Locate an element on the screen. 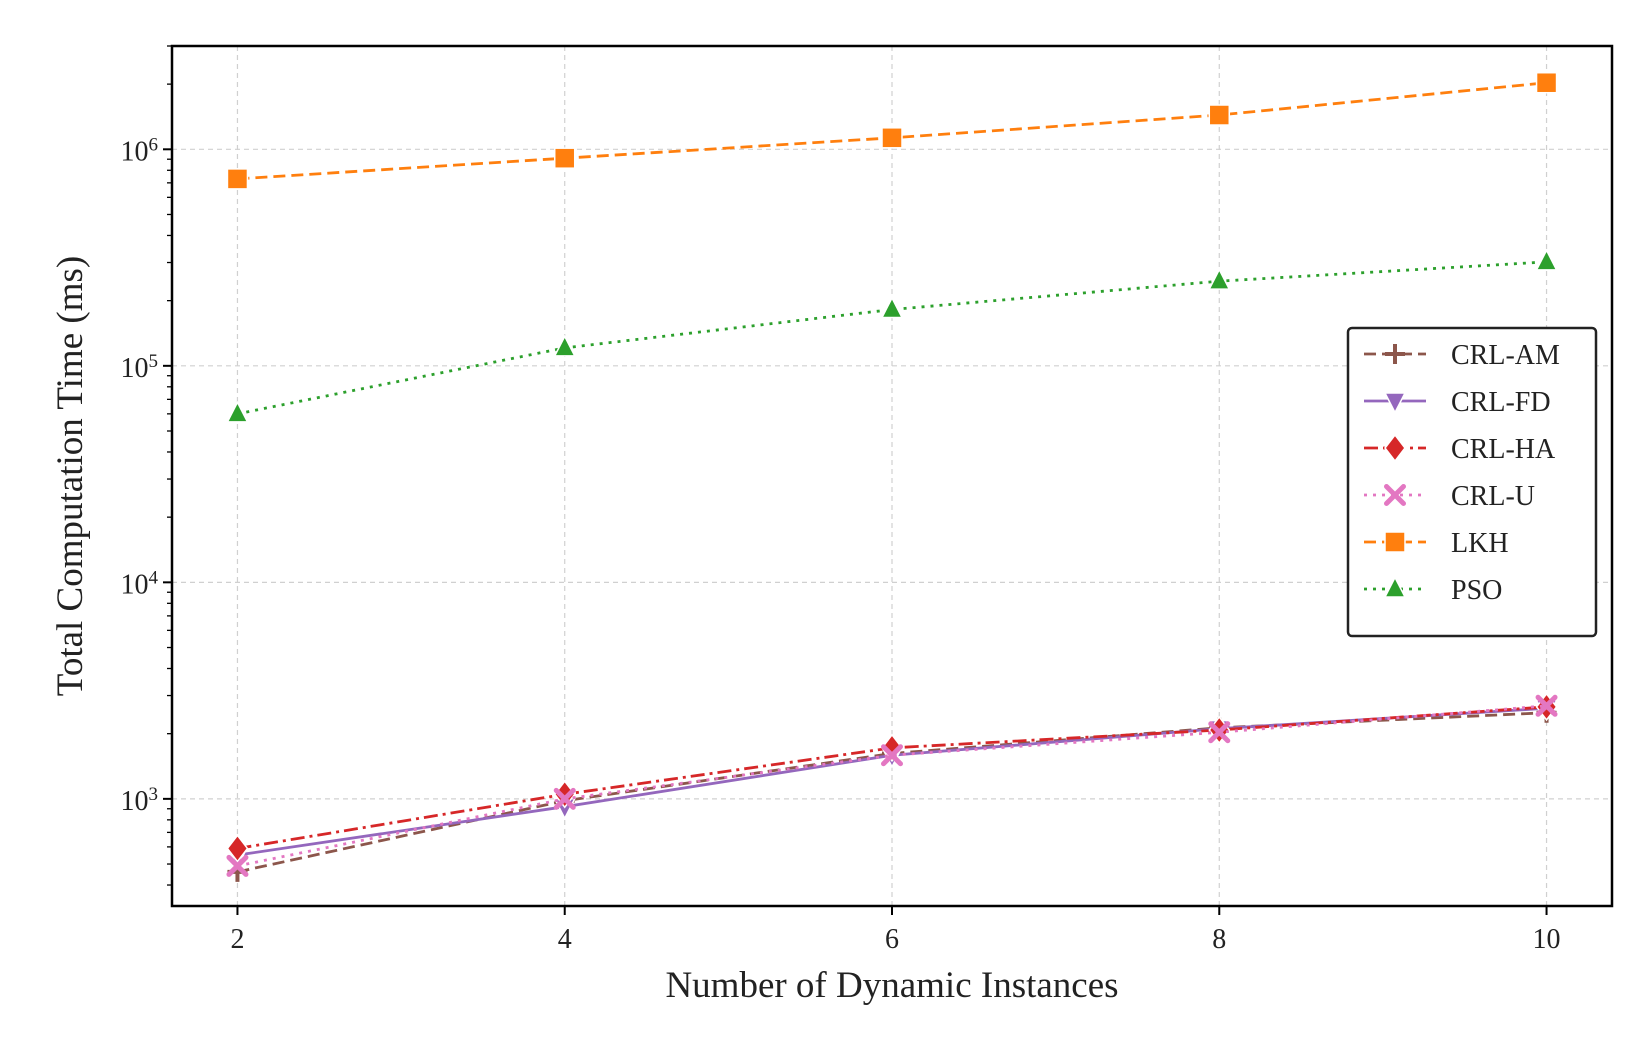 Image resolution: width=1650 pixels, height=1050 pixels. legend-item: CRL-AM is located at coordinates (1462, 355).